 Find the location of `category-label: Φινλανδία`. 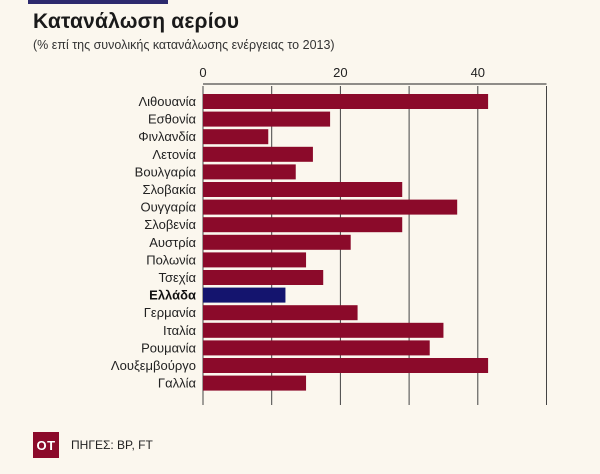

category-label: Φινλανδία is located at coordinates (167, 136).